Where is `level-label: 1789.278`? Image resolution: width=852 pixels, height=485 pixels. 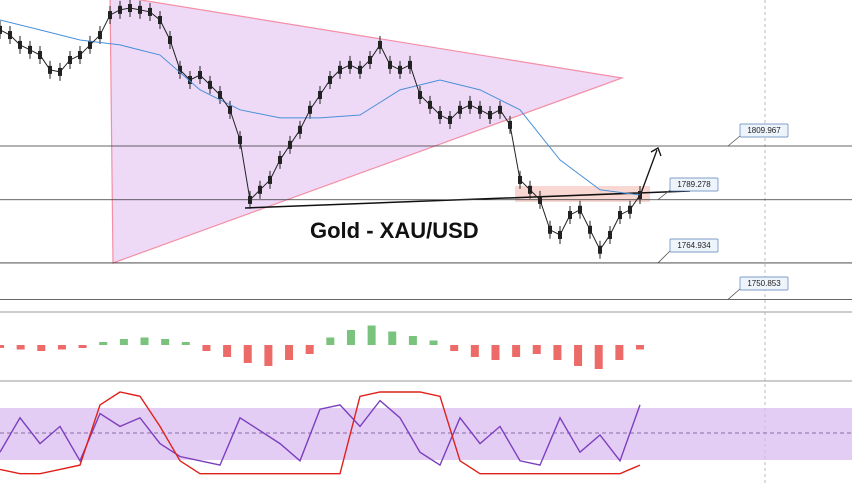
level-label: 1789.278 is located at coordinates (694, 184).